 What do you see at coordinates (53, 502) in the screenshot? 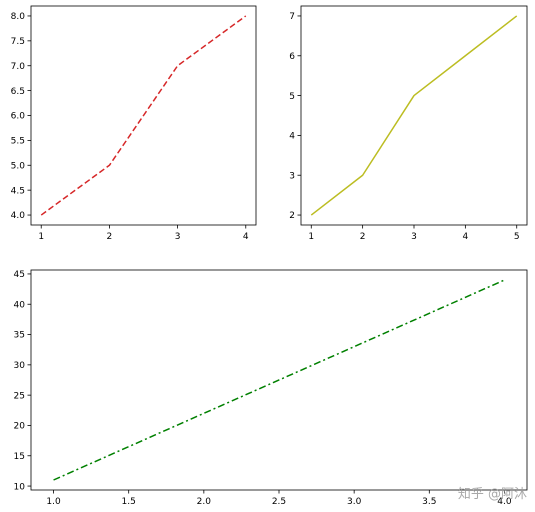
I see `x-tick-label: 1.0` at bounding box center [53, 502].